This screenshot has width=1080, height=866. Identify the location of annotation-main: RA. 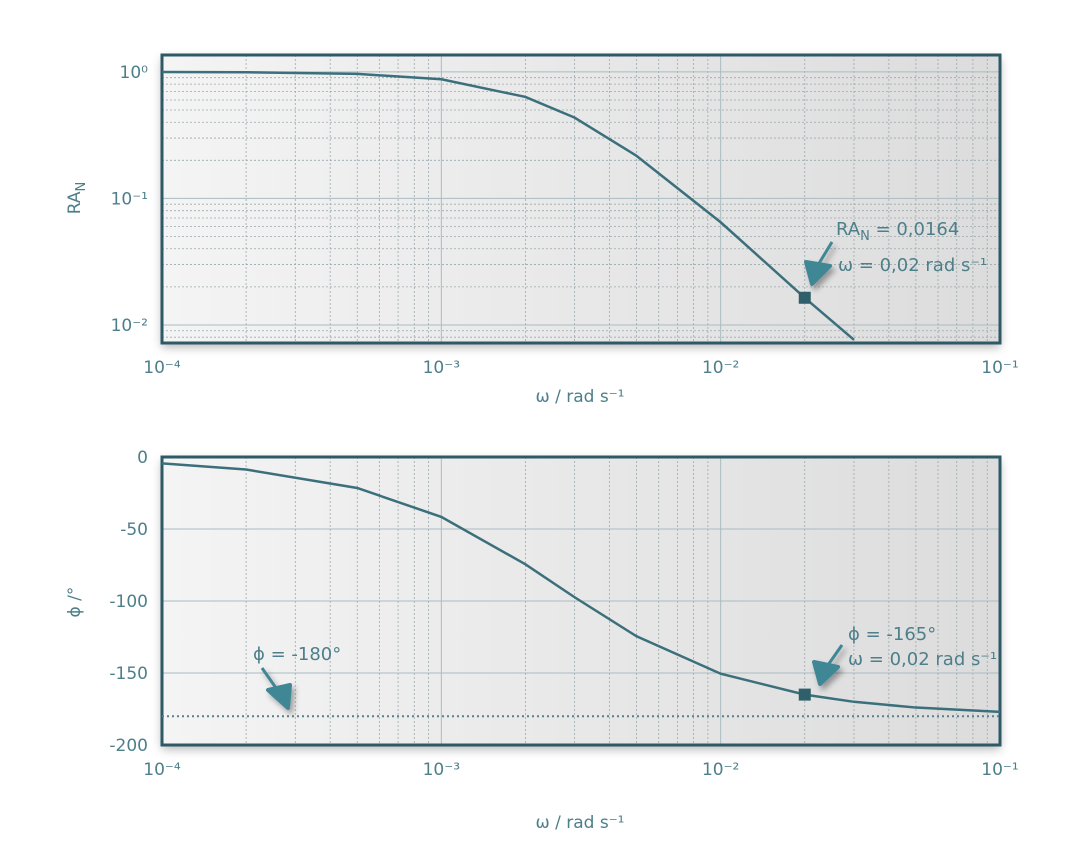
(848, 229).